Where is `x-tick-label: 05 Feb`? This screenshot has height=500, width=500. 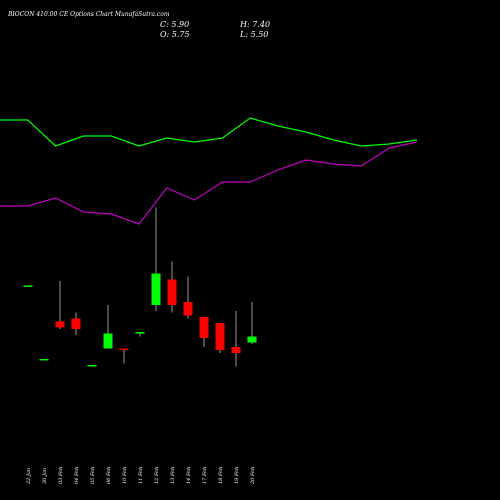
x-tick-label: 05 Feb is located at coordinates (93, 475).